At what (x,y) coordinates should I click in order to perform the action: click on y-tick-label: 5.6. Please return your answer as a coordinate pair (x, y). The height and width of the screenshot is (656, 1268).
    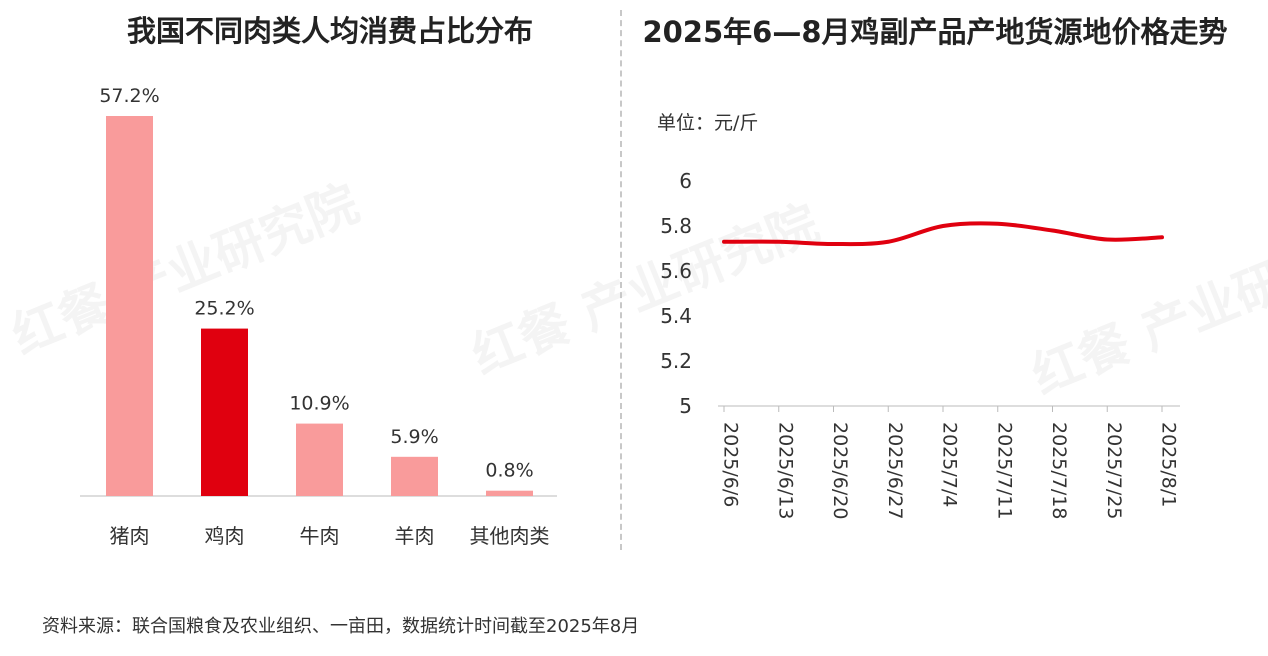
    Looking at the image, I should click on (676, 271).